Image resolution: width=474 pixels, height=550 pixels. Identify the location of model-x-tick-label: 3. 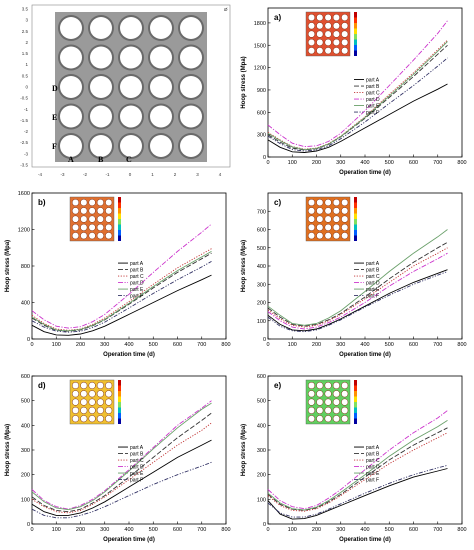
(197, 174).